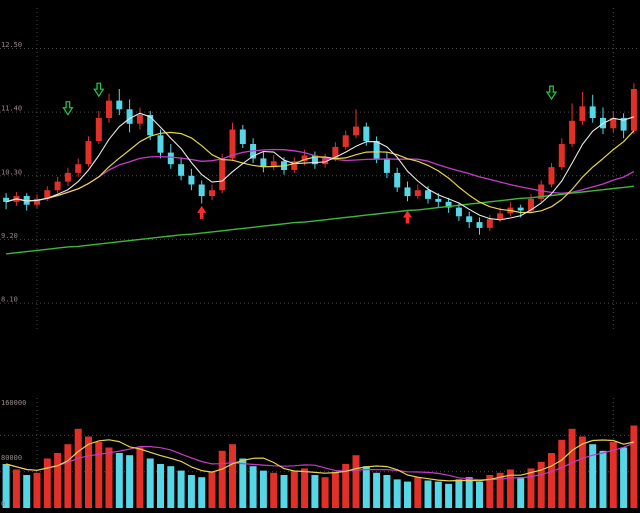  I want to click on volume-axis-label: 160000, so click(13, 403).